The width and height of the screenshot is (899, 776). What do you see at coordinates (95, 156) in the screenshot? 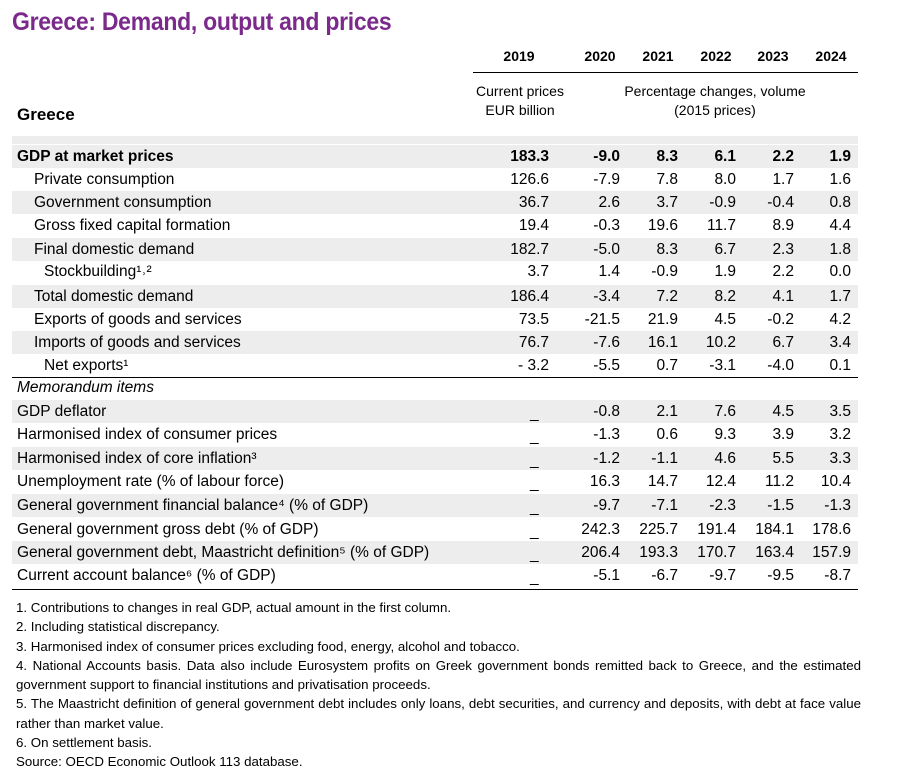
I see `row-label: GDP at market prices` at bounding box center [95, 156].